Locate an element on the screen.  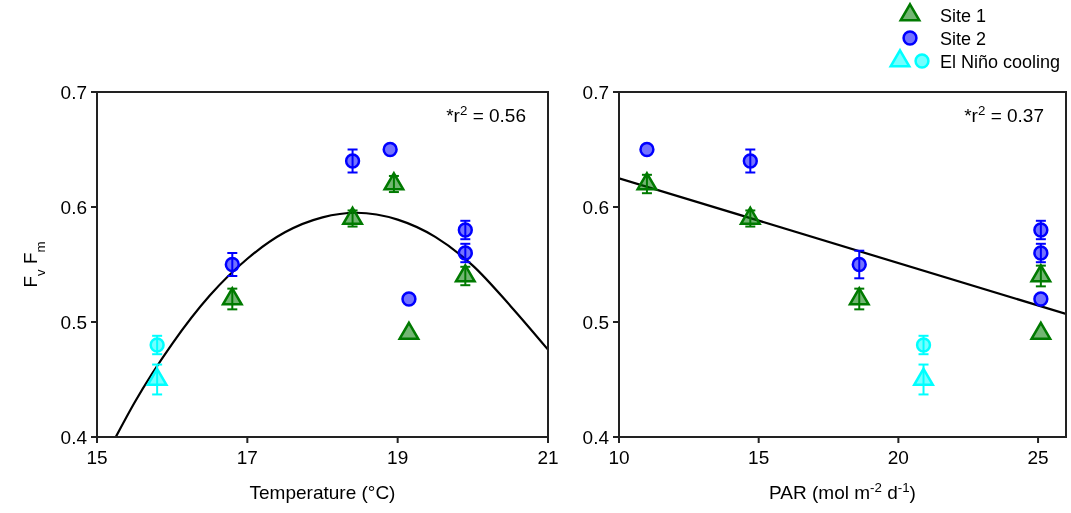
x-tick-label: 17 is located at coordinates (247, 457).